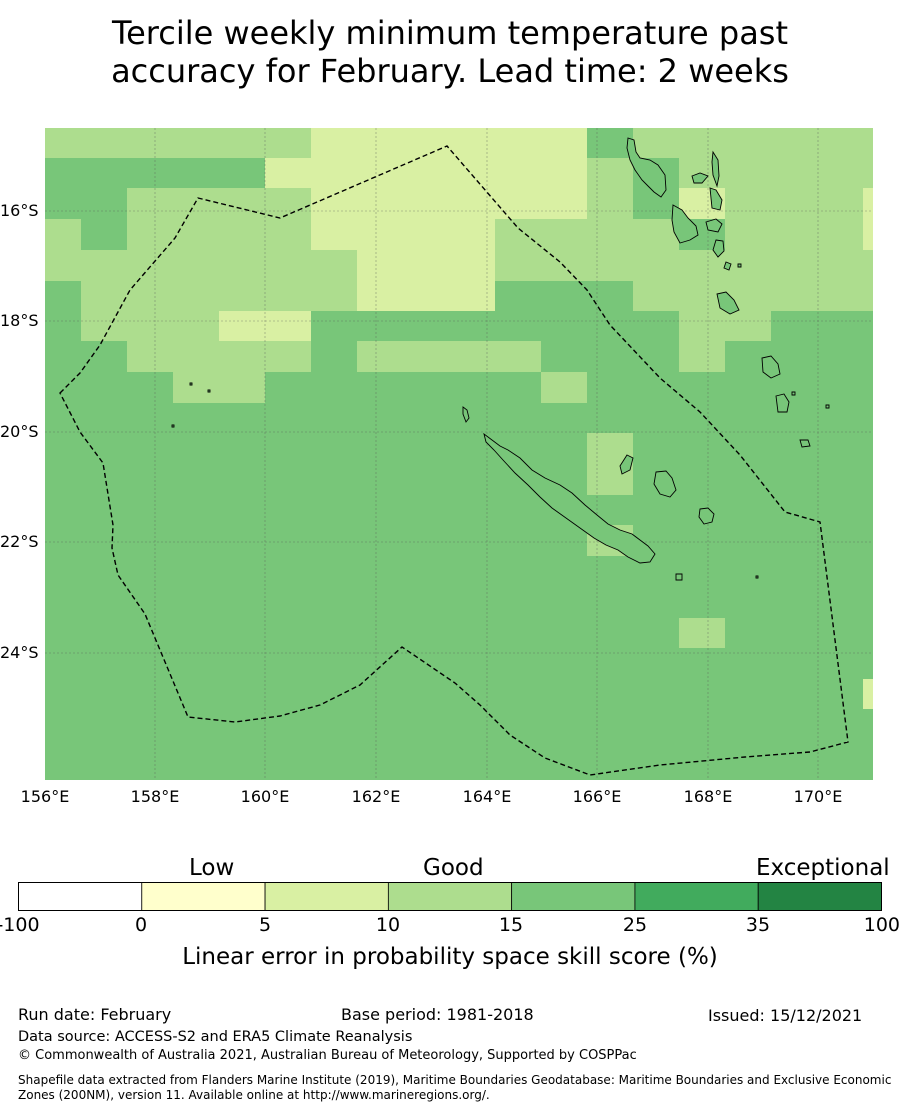  What do you see at coordinates (19, 320) in the screenshot?
I see `lat-label: 18°S` at bounding box center [19, 320].